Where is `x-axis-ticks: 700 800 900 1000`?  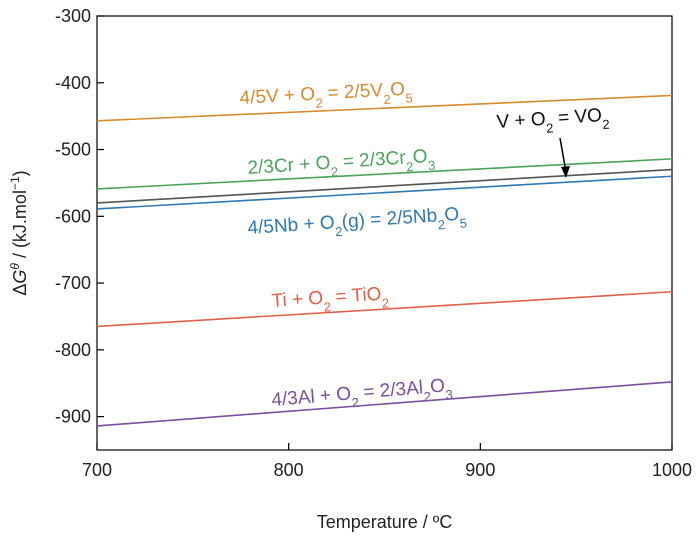
x-axis-ticks: 700 800 900 1000 is located at coordinates (387, 461).